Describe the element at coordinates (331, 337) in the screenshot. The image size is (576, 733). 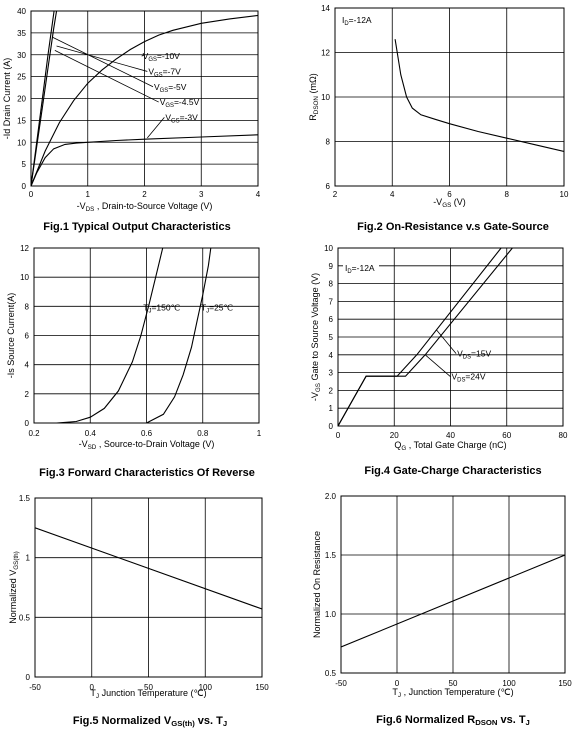
I see `fig4-ytick-label: 5` at that location.